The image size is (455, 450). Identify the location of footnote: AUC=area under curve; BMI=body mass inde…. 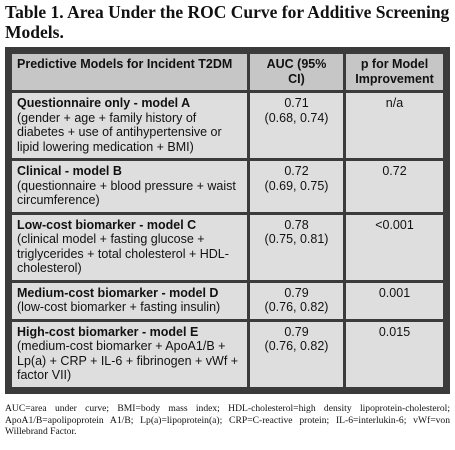
(227, 420).